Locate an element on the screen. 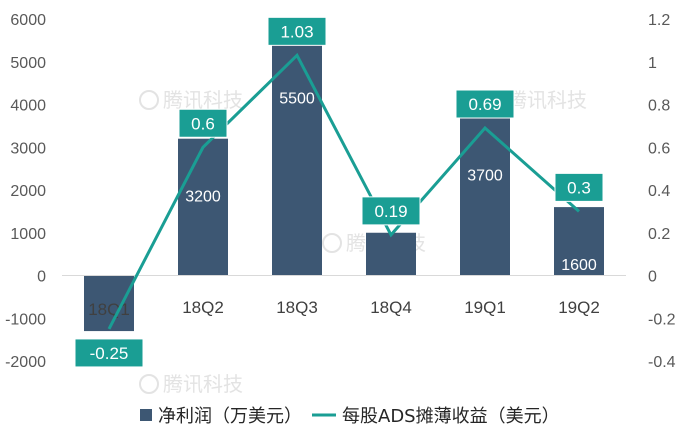 Image resolution: width=700 pixels, height=440 pixels. eps-value-label: -0.25 is located at coordinates (109, 353).